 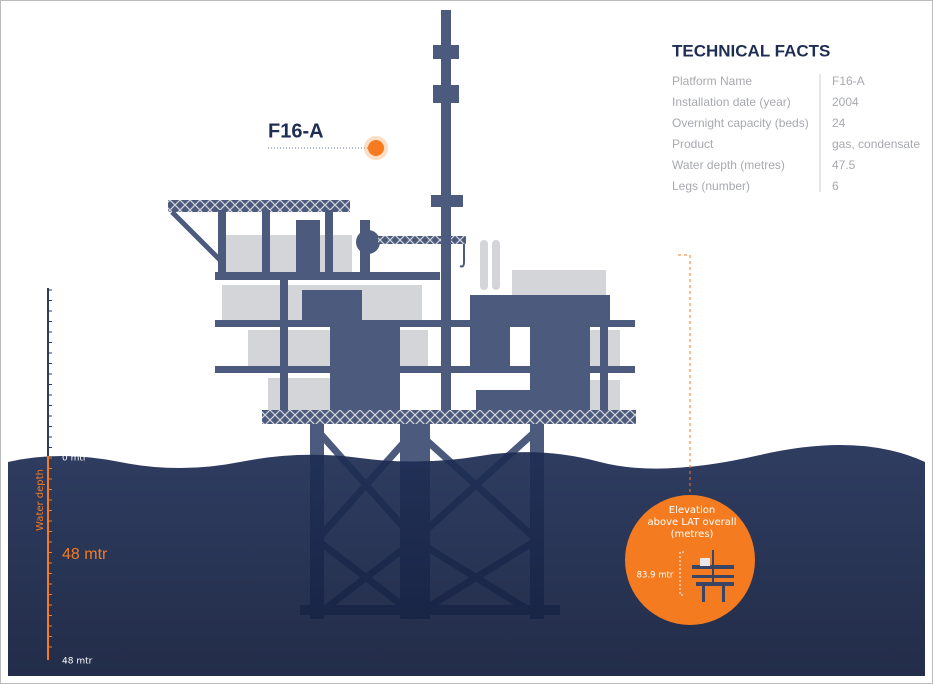 What do you see at coordinates (77, 662) in the screenshot?
I see `scale-bottom-label: 48 mtr` at bounding box center [77, 662].